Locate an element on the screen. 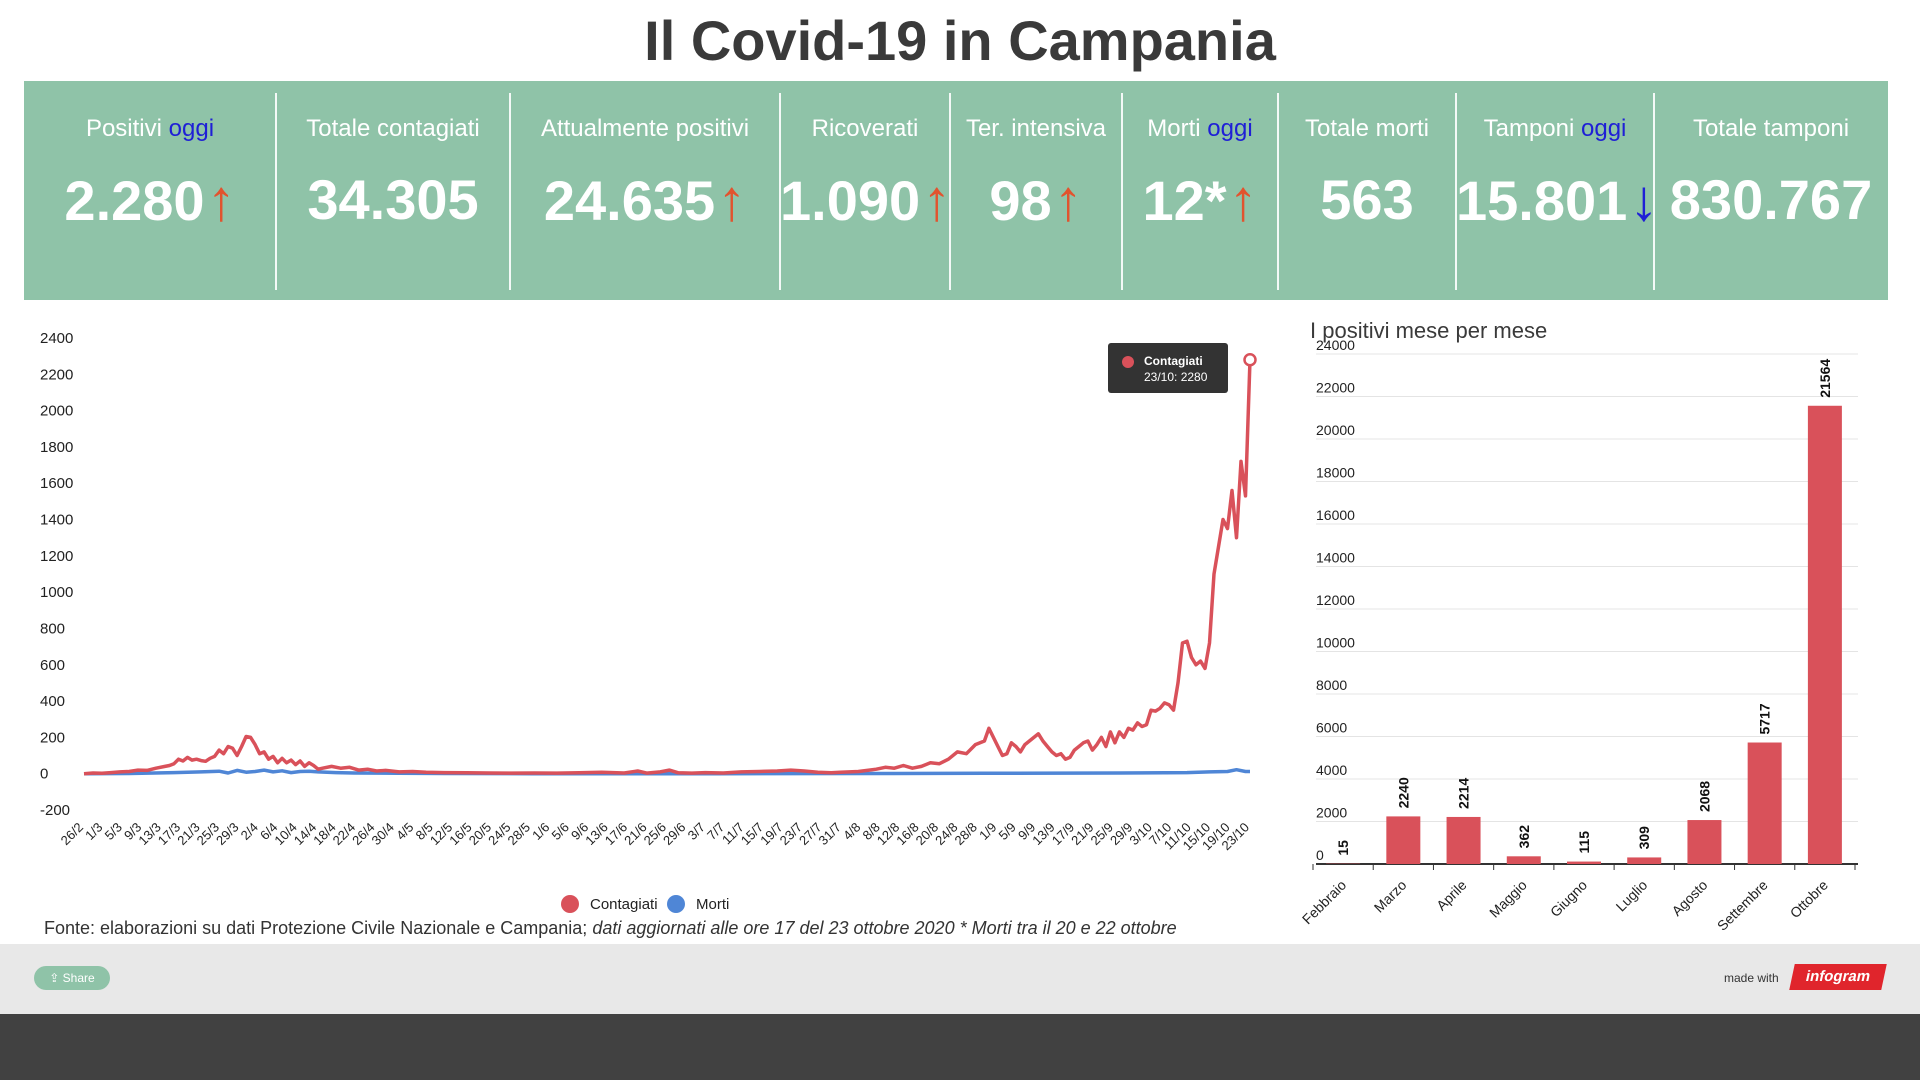 The width and height of the screenshot is (1920, 1080). stat-value-number: 830.767 is located at coordinates (1771, 199).